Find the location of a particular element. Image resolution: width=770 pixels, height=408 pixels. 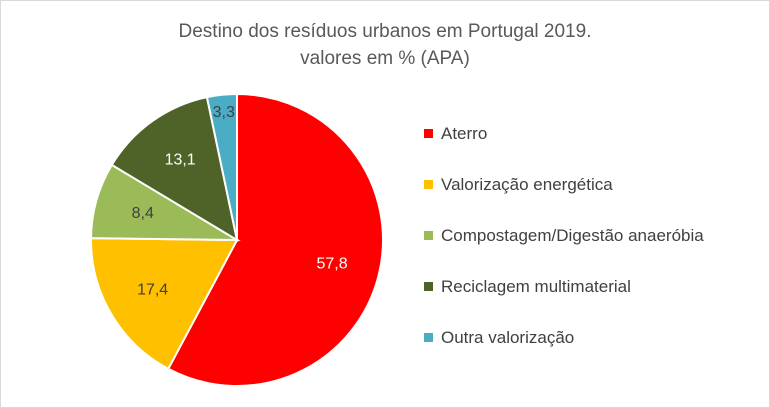

legend-label-2: Valorização energética is located at coordinates (527, 184).